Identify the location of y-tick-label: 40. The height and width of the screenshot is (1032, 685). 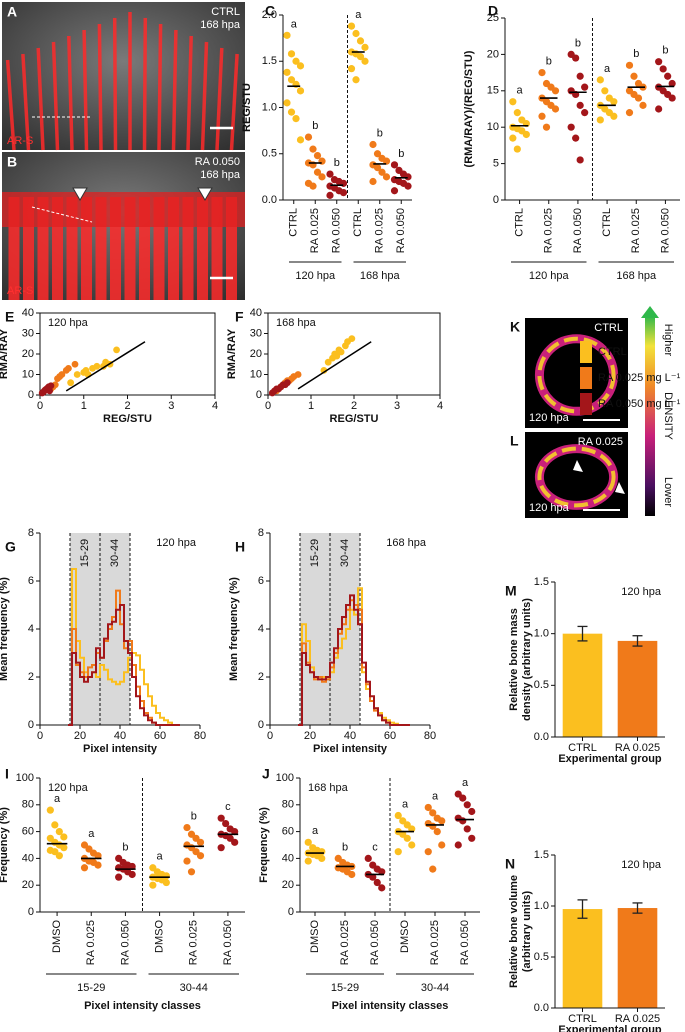
(256, 313).